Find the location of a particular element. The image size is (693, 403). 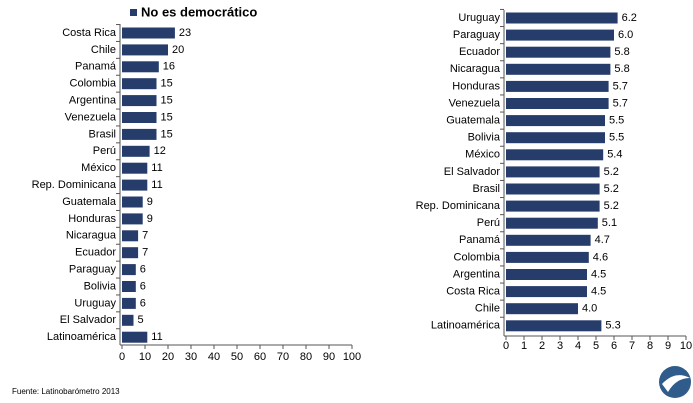

data-label: 5.3 is located at coordinates (612, 326).